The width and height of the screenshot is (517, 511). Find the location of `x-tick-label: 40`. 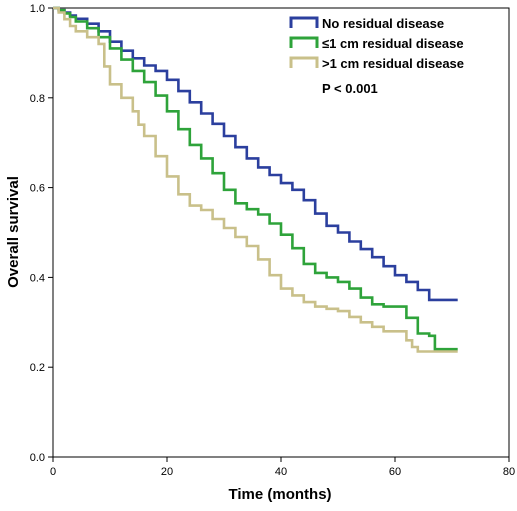

x-tick-label: 40 is located at coordinates (281, 472).